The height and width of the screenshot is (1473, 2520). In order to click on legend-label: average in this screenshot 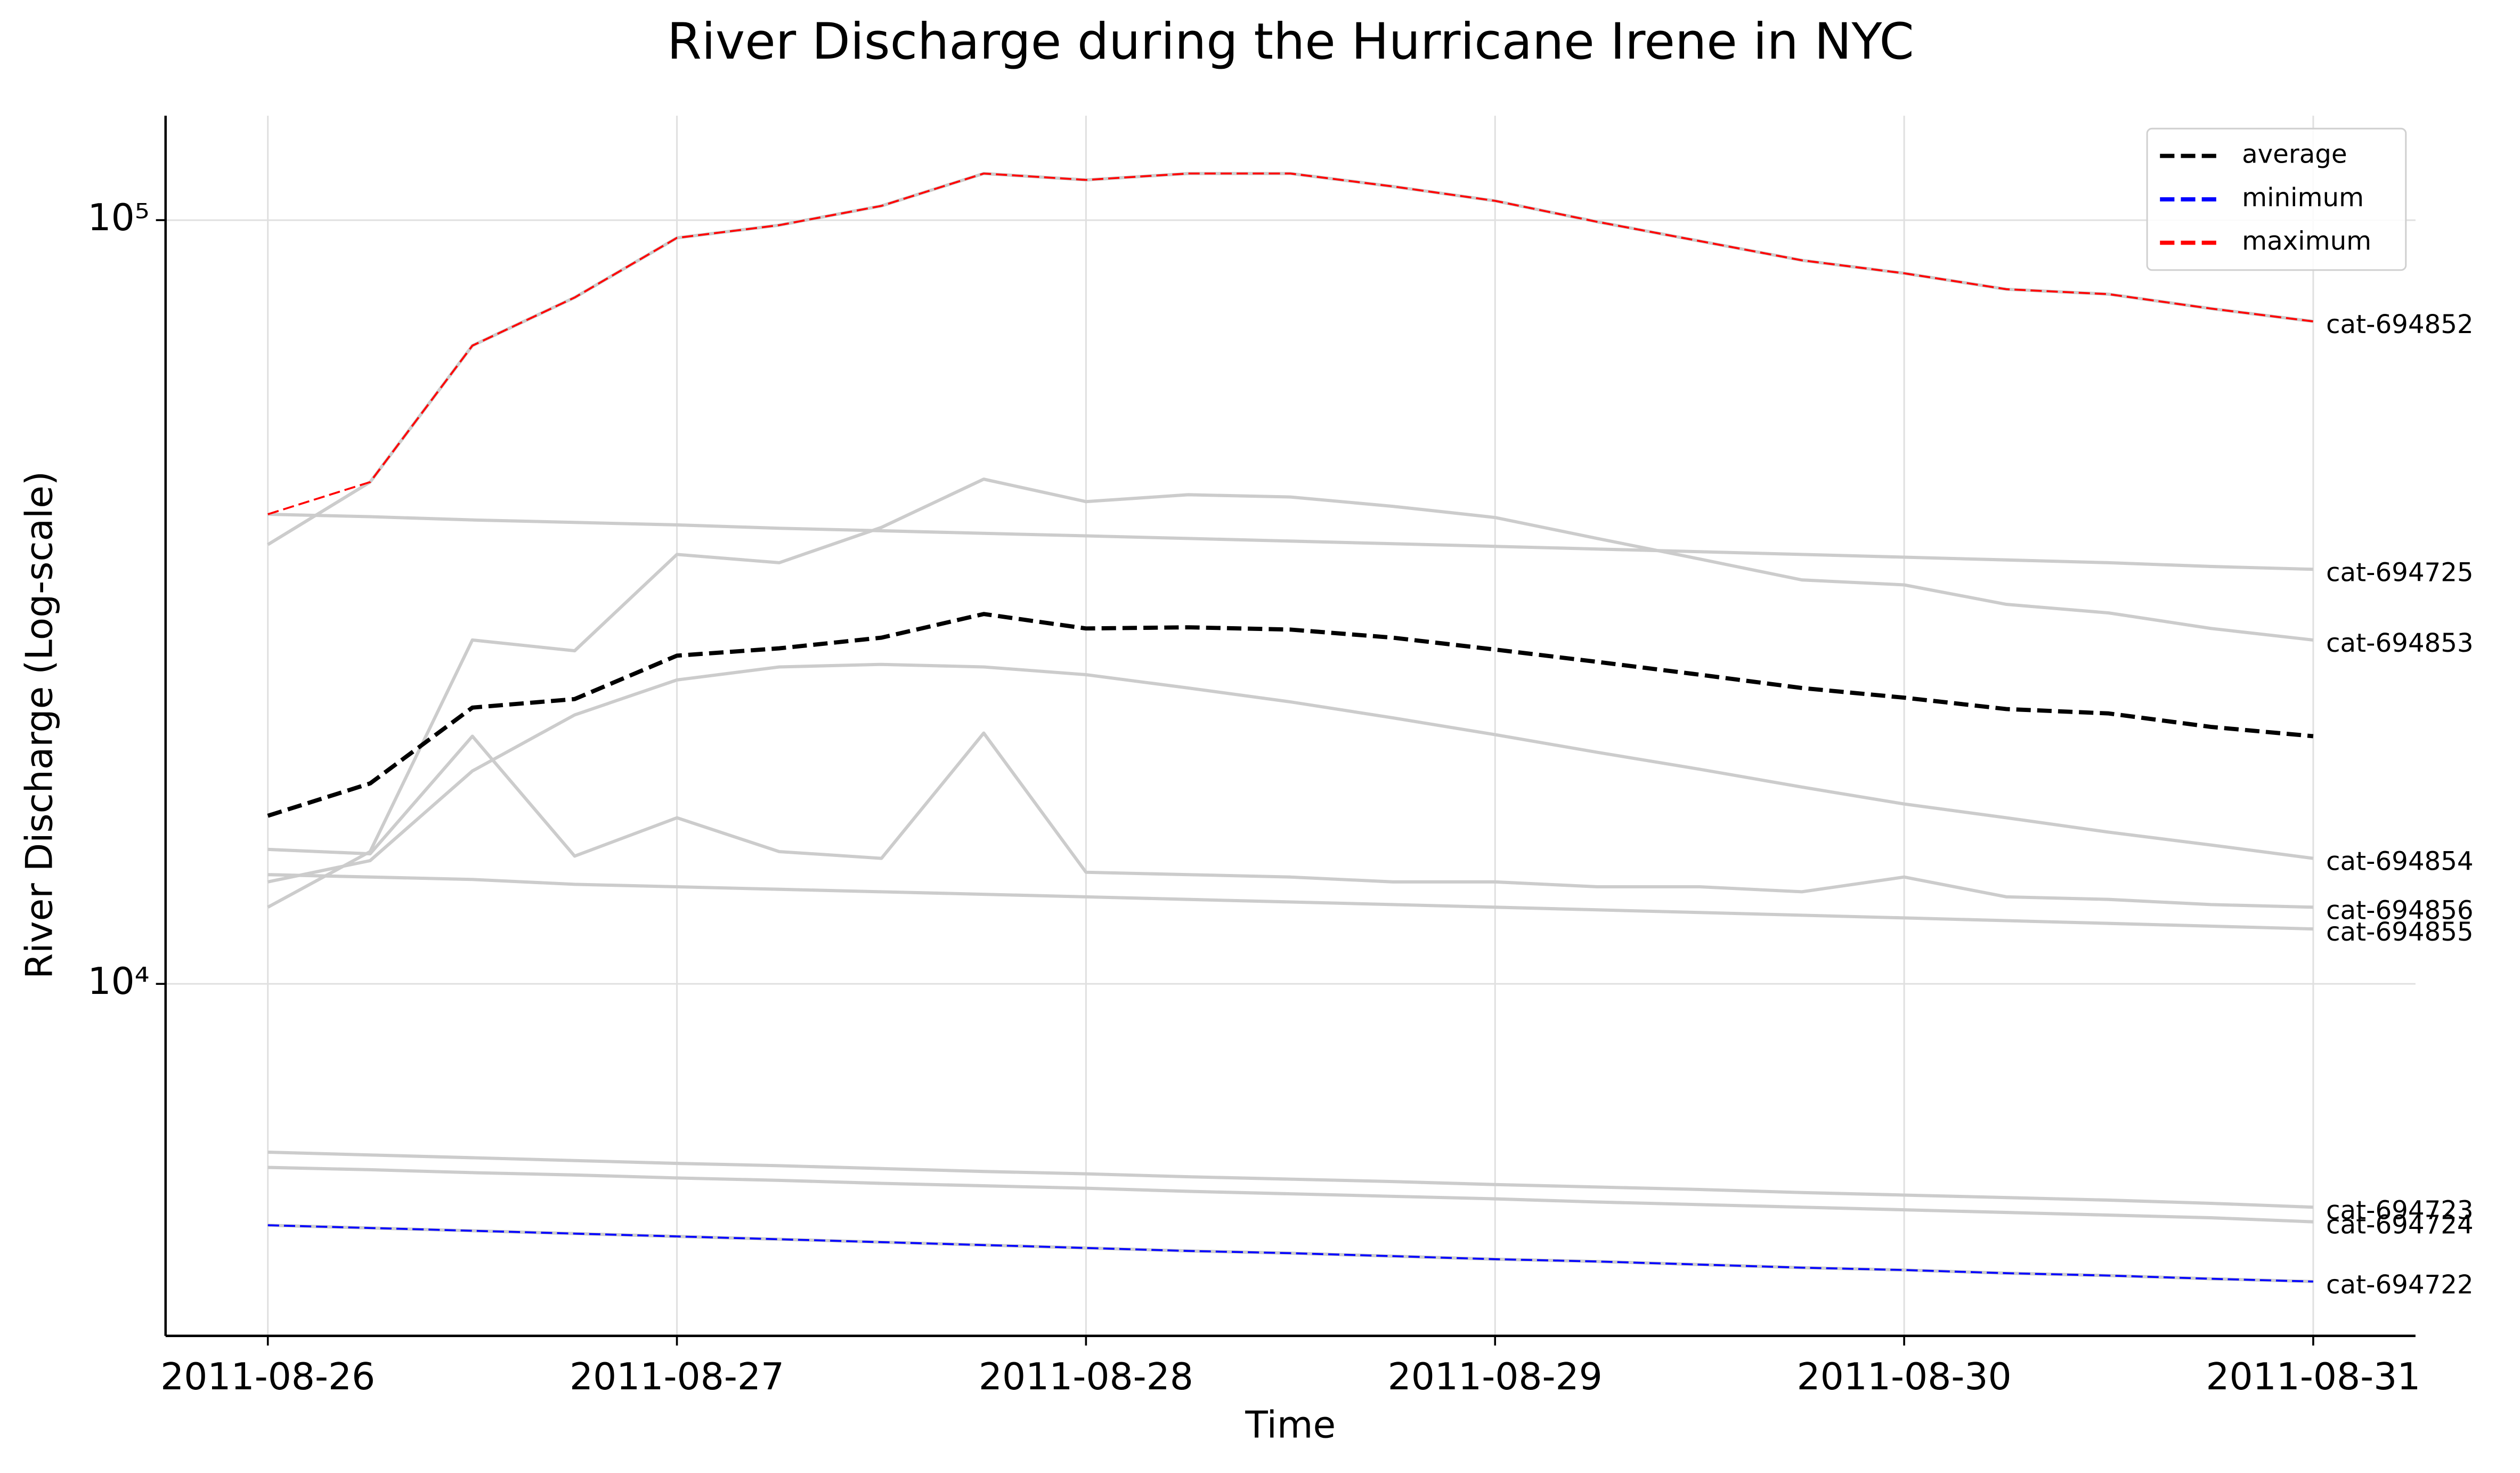, I will do `click(2295, 154)`.